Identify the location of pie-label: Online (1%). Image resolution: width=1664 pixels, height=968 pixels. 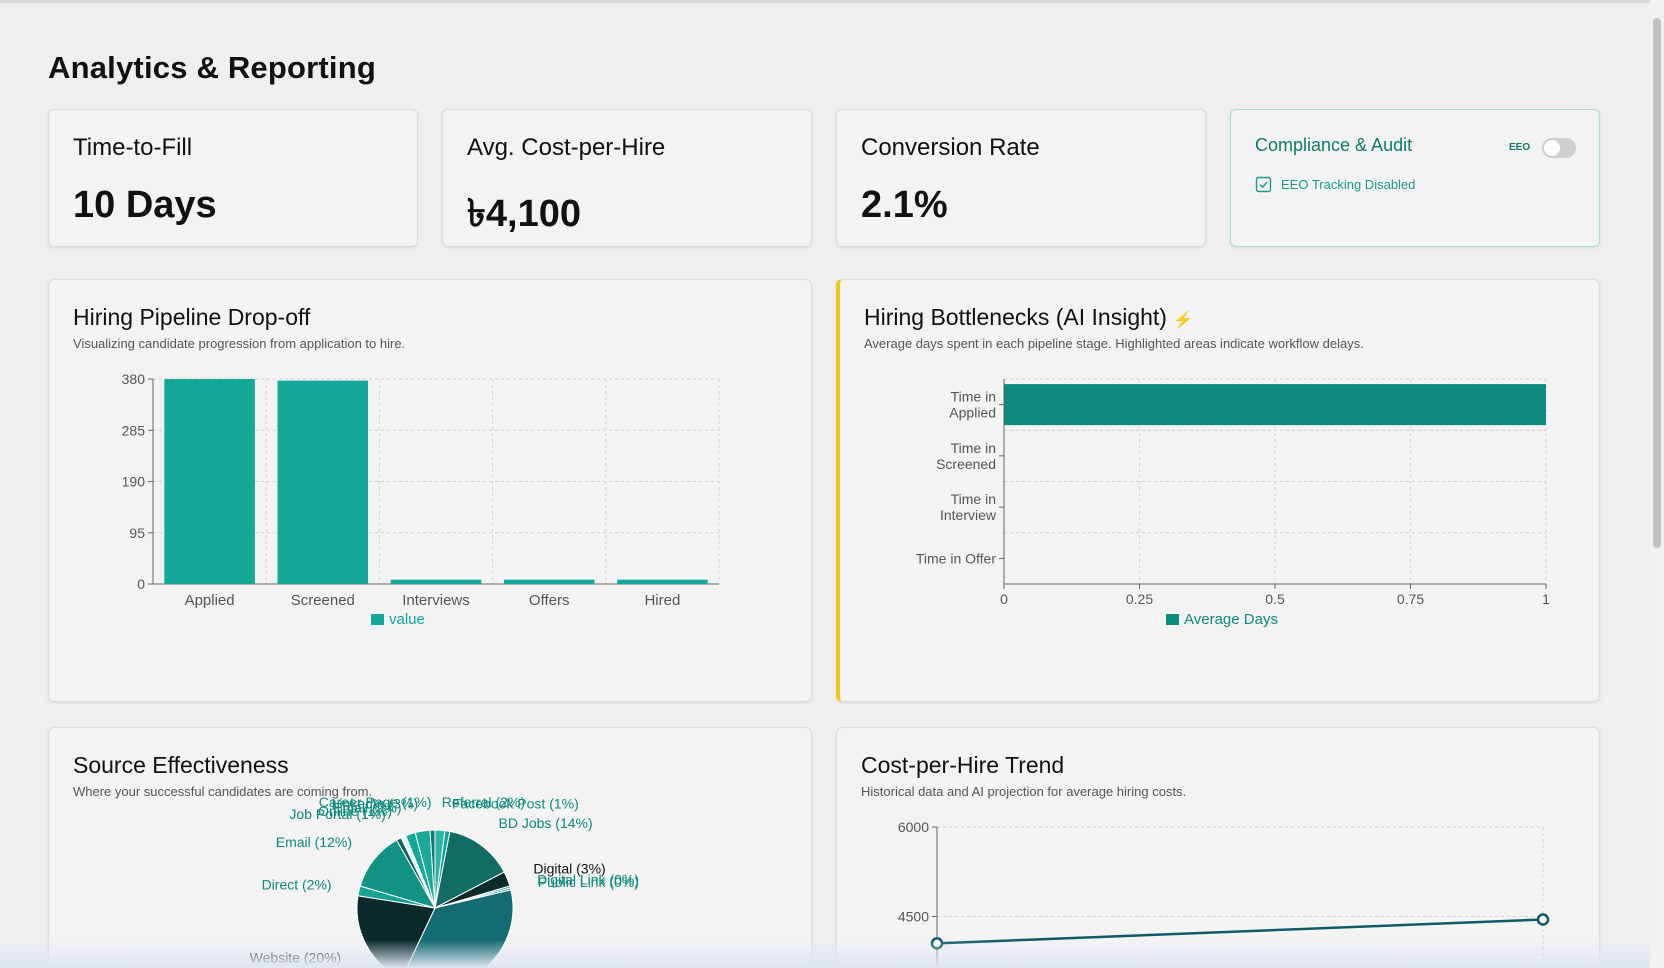
(355, 811).